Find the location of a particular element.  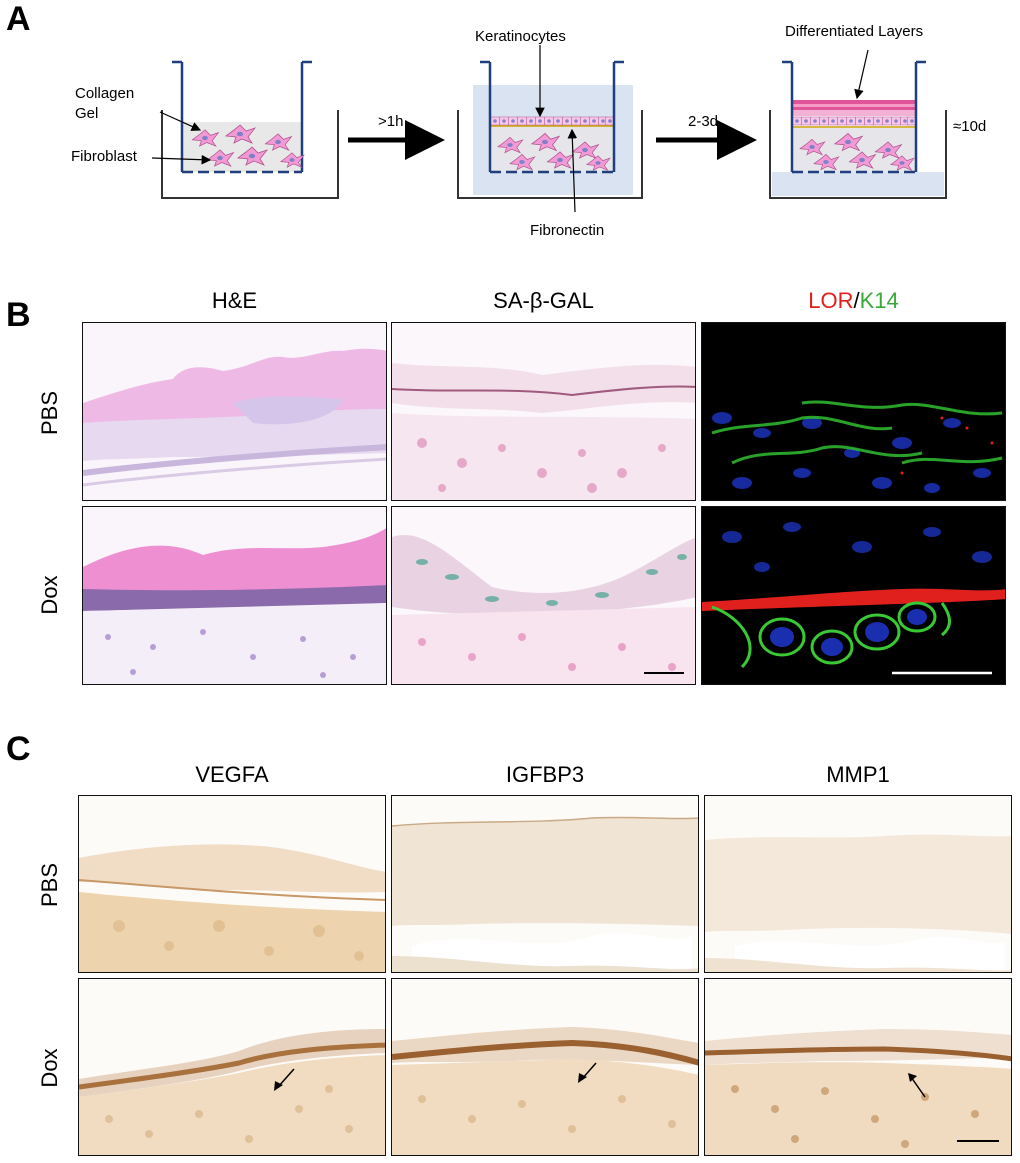

col-label-sa-beta-gal: SA-β-GAL is located at coordinates (543, 300).